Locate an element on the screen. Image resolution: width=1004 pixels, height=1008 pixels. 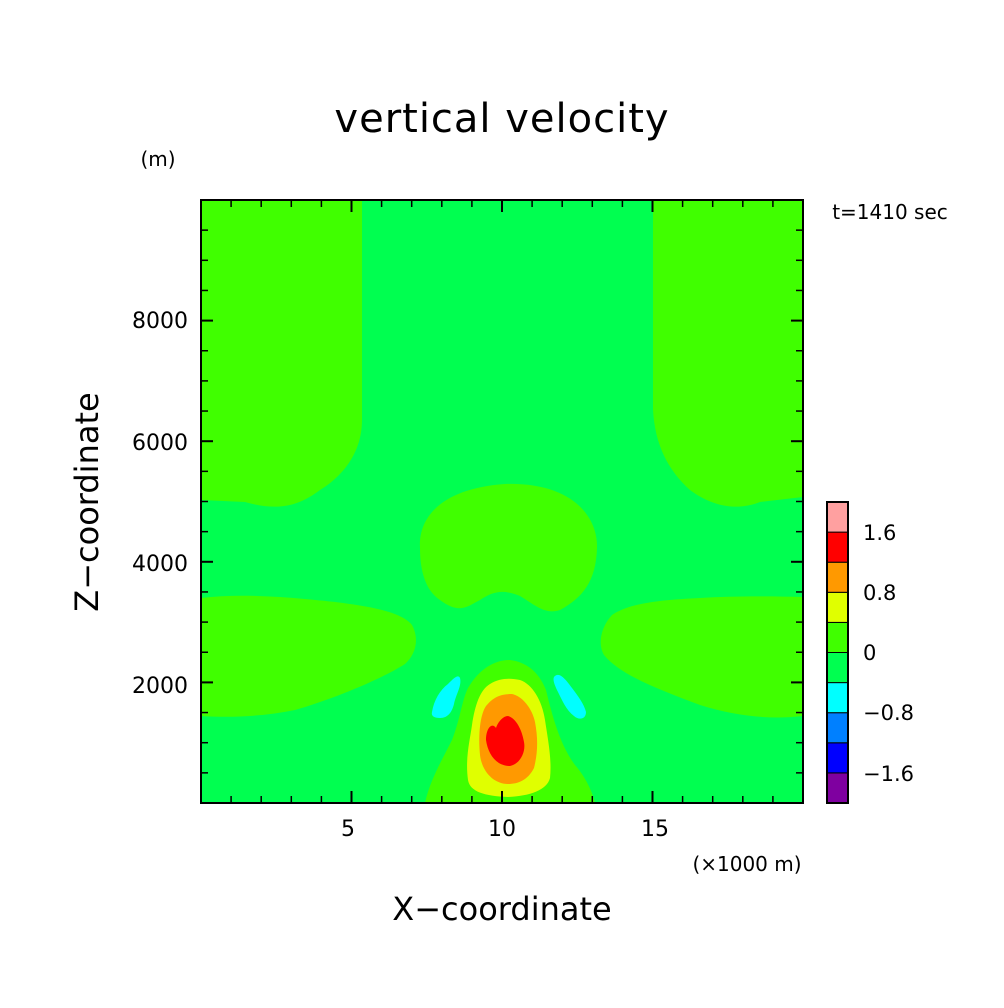
region-lower-right-updraft is located at coordinates (701, 657).